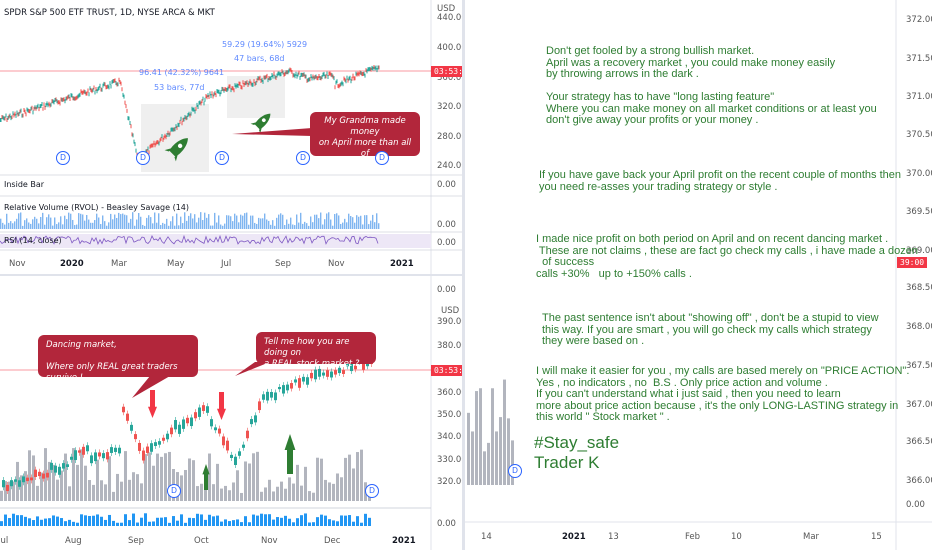 This screenshot has height=550, width=932. What do you see at coordinates (272, 132) in the screenshot?
I see `bubble-pointer` at bounding box center [272, 132].